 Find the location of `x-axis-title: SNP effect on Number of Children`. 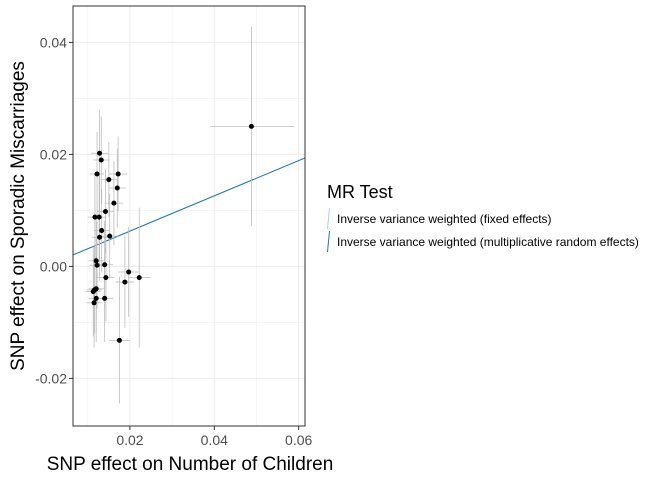

x-axis-title: SNP effect on Number of Children is located at coordinates (190, 464).